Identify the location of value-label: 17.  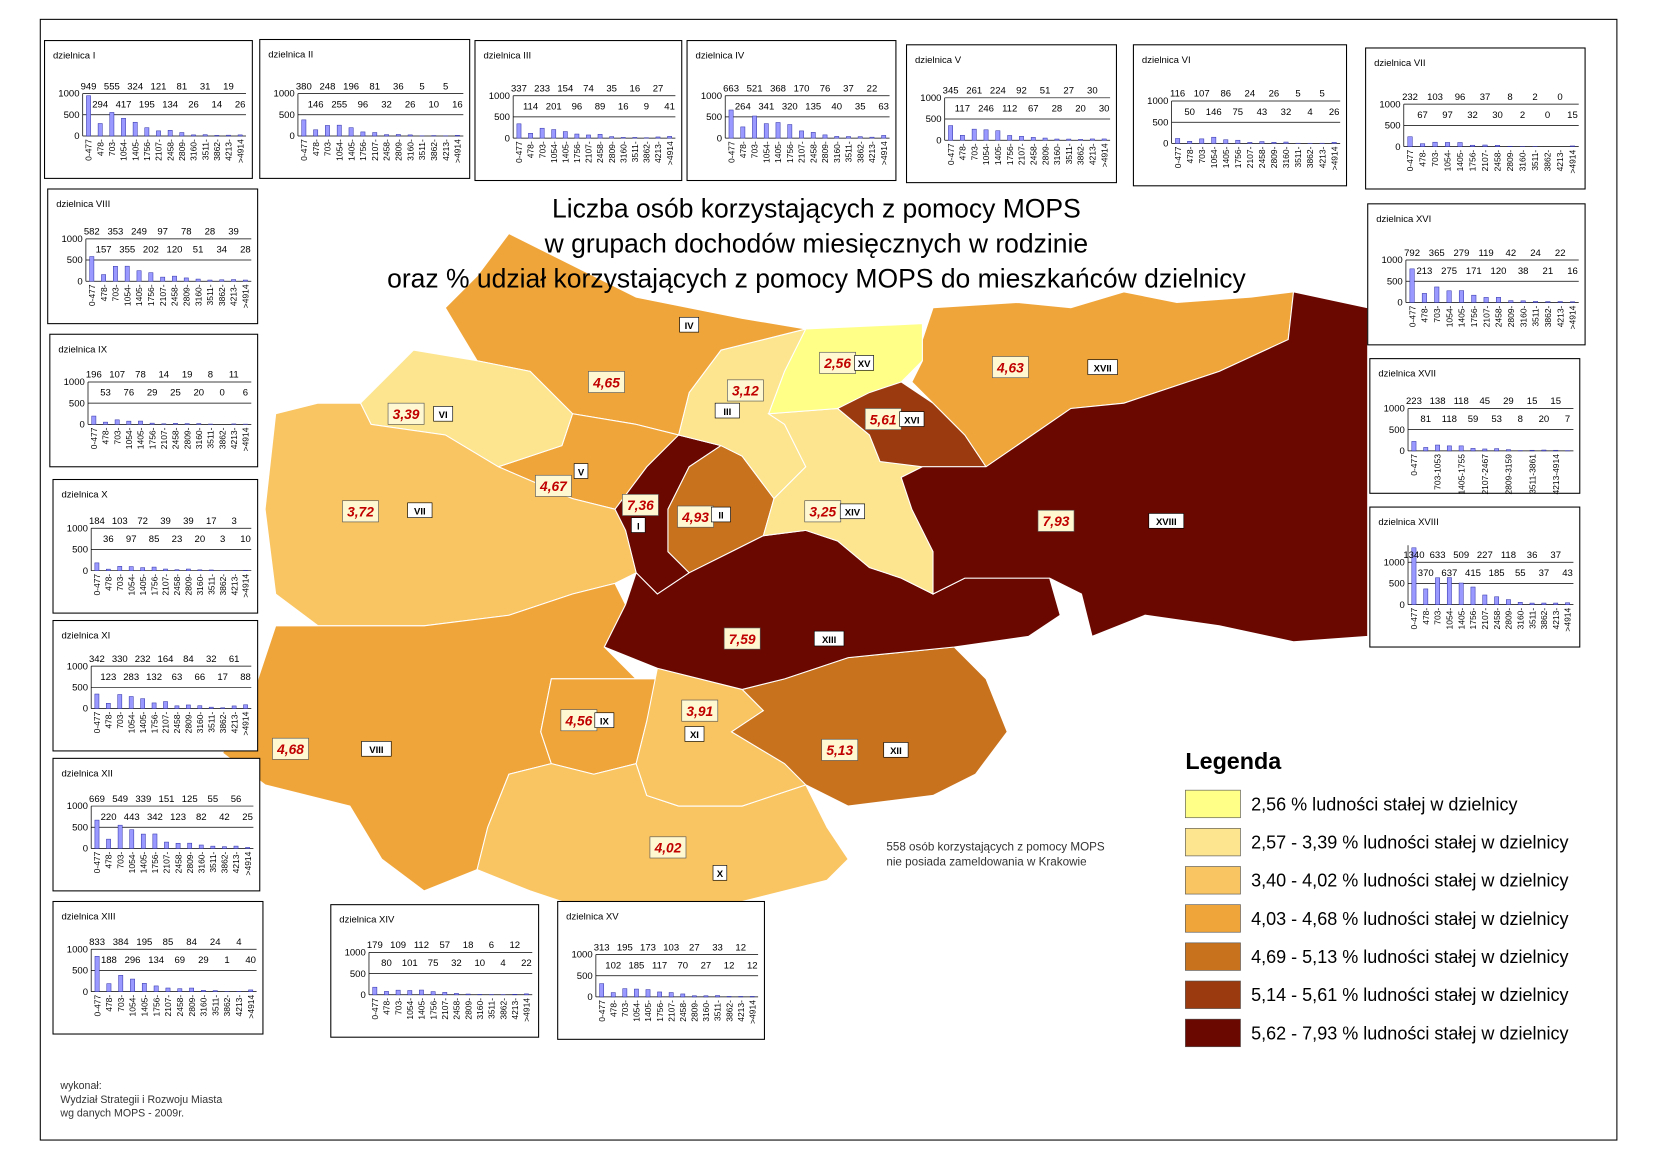
(211, 521).